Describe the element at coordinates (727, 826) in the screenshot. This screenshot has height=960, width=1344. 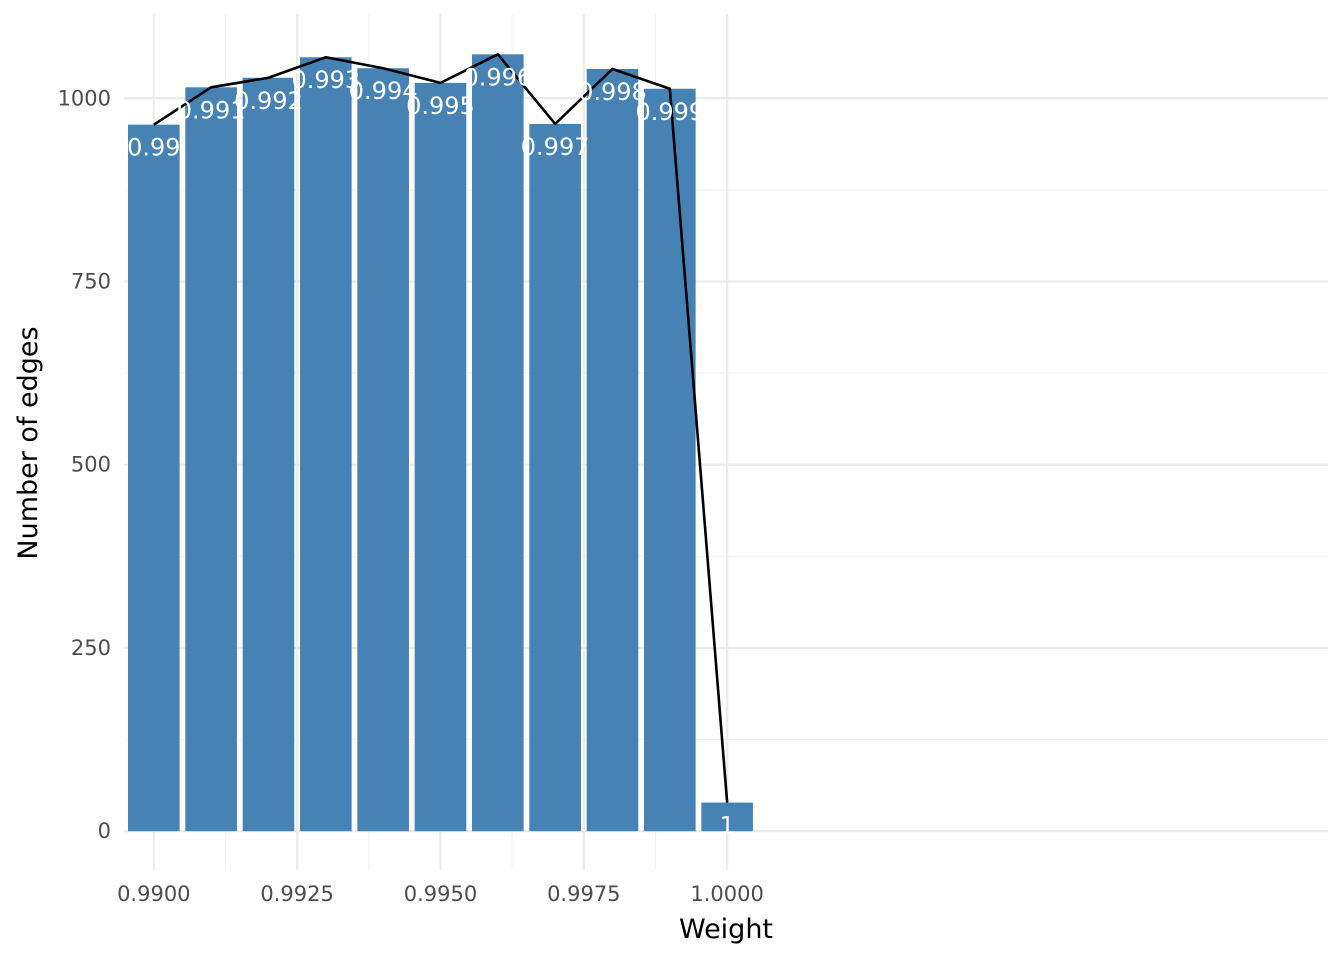
I see `bar-value-label: 1` at that location.